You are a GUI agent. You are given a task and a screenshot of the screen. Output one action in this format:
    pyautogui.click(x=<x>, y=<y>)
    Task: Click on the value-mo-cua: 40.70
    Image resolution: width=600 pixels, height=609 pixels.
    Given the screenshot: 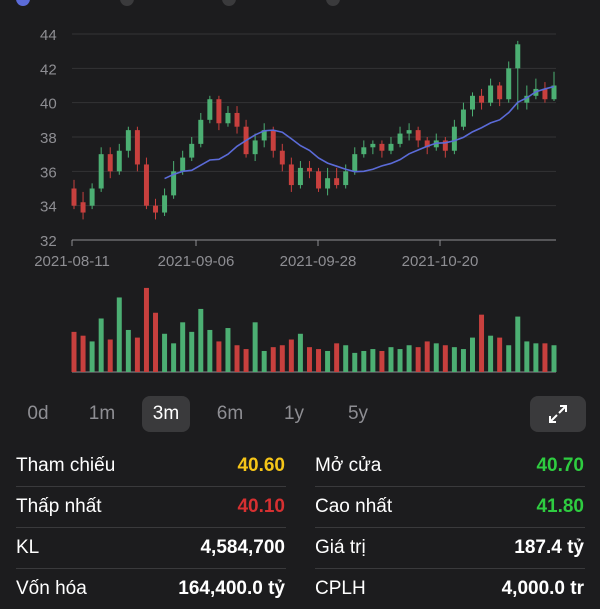 What is the action you would take?
    pyautogui.click(x=560, y=465)
    